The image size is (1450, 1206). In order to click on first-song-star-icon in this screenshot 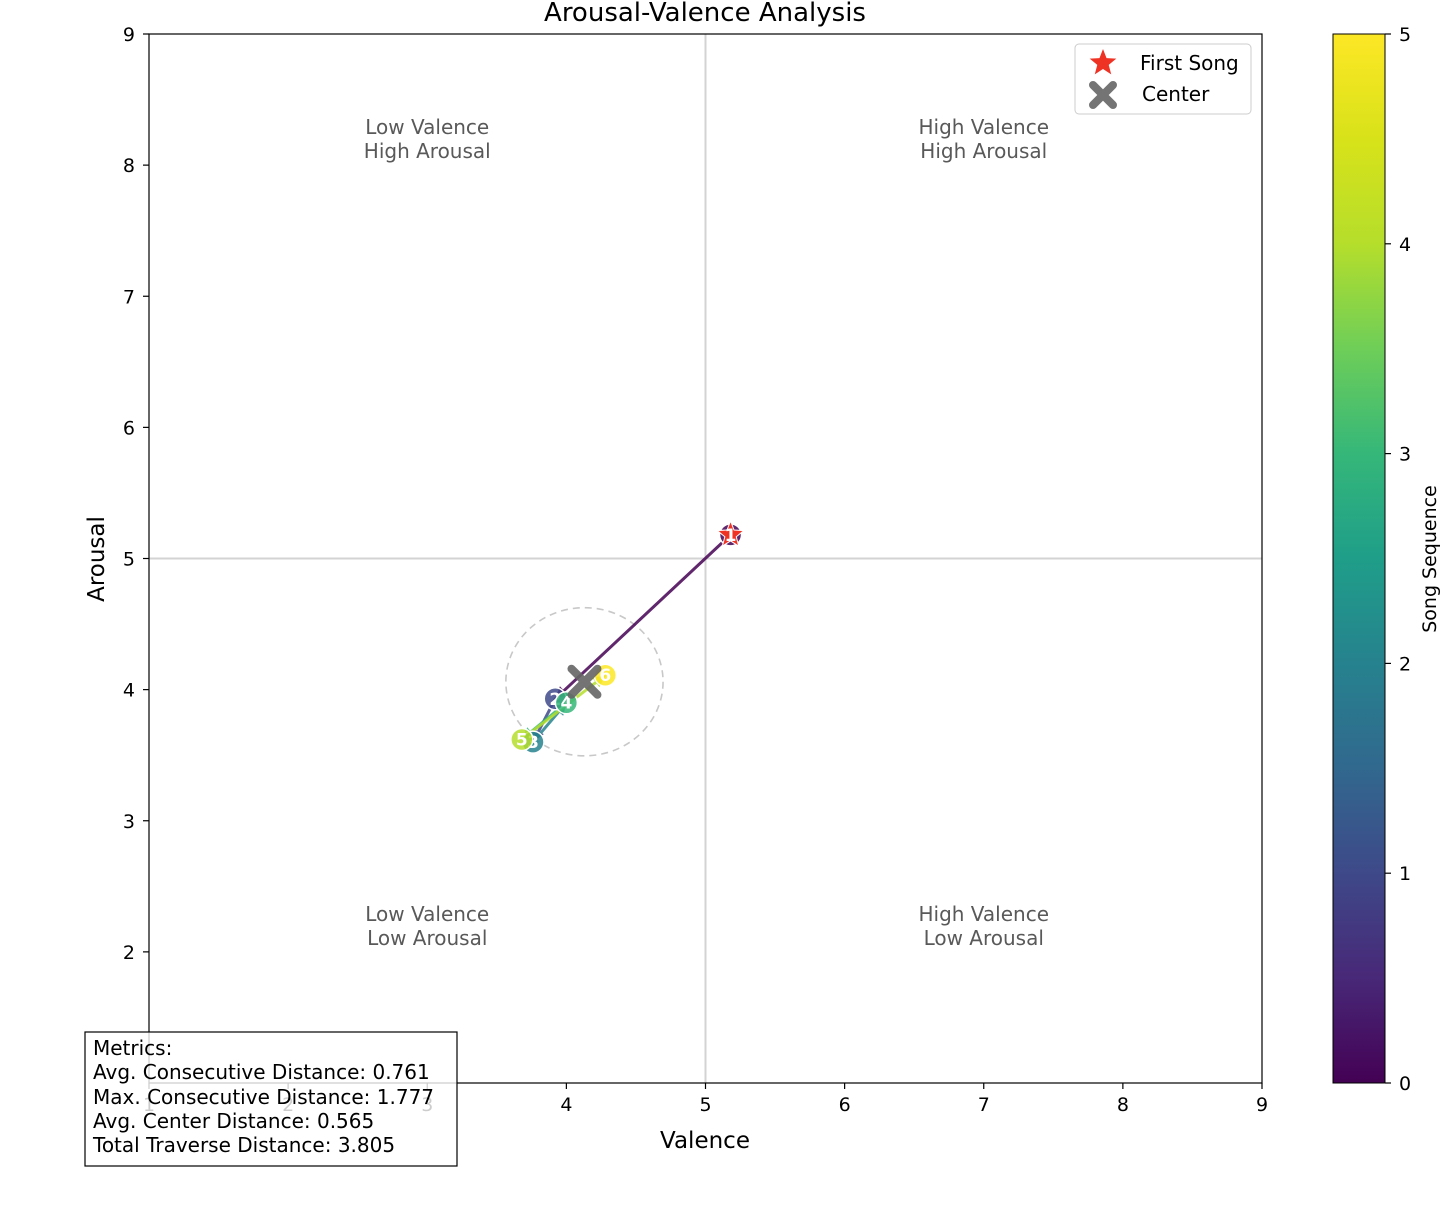, I will do `click(730, 533)`.